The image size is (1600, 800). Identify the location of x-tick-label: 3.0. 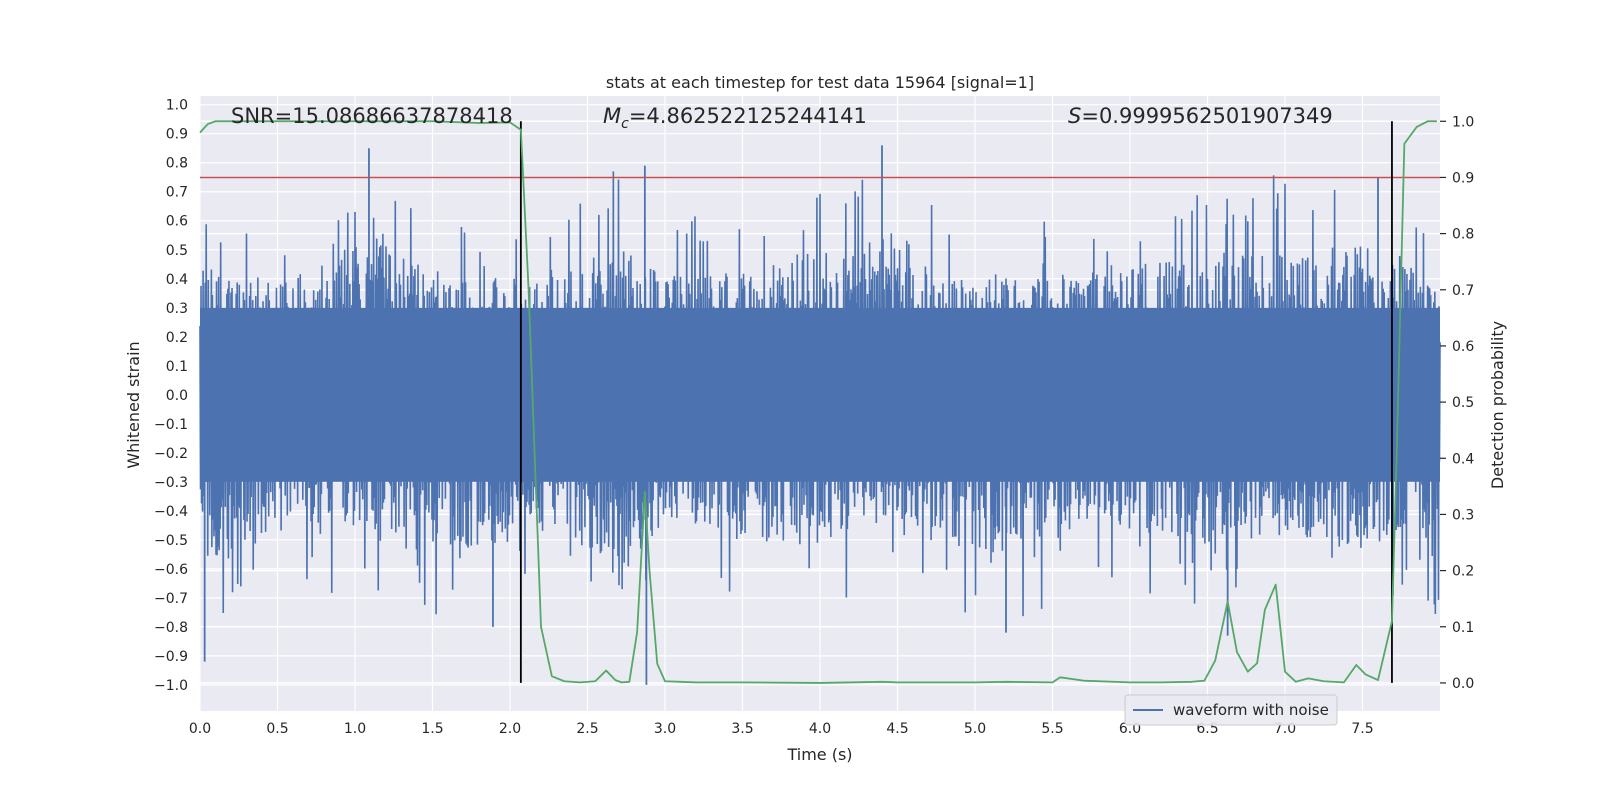
(665, 729).